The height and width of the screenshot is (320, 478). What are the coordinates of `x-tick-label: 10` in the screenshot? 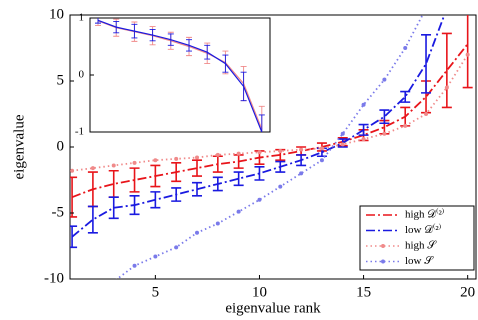 It's located at (259, 292).